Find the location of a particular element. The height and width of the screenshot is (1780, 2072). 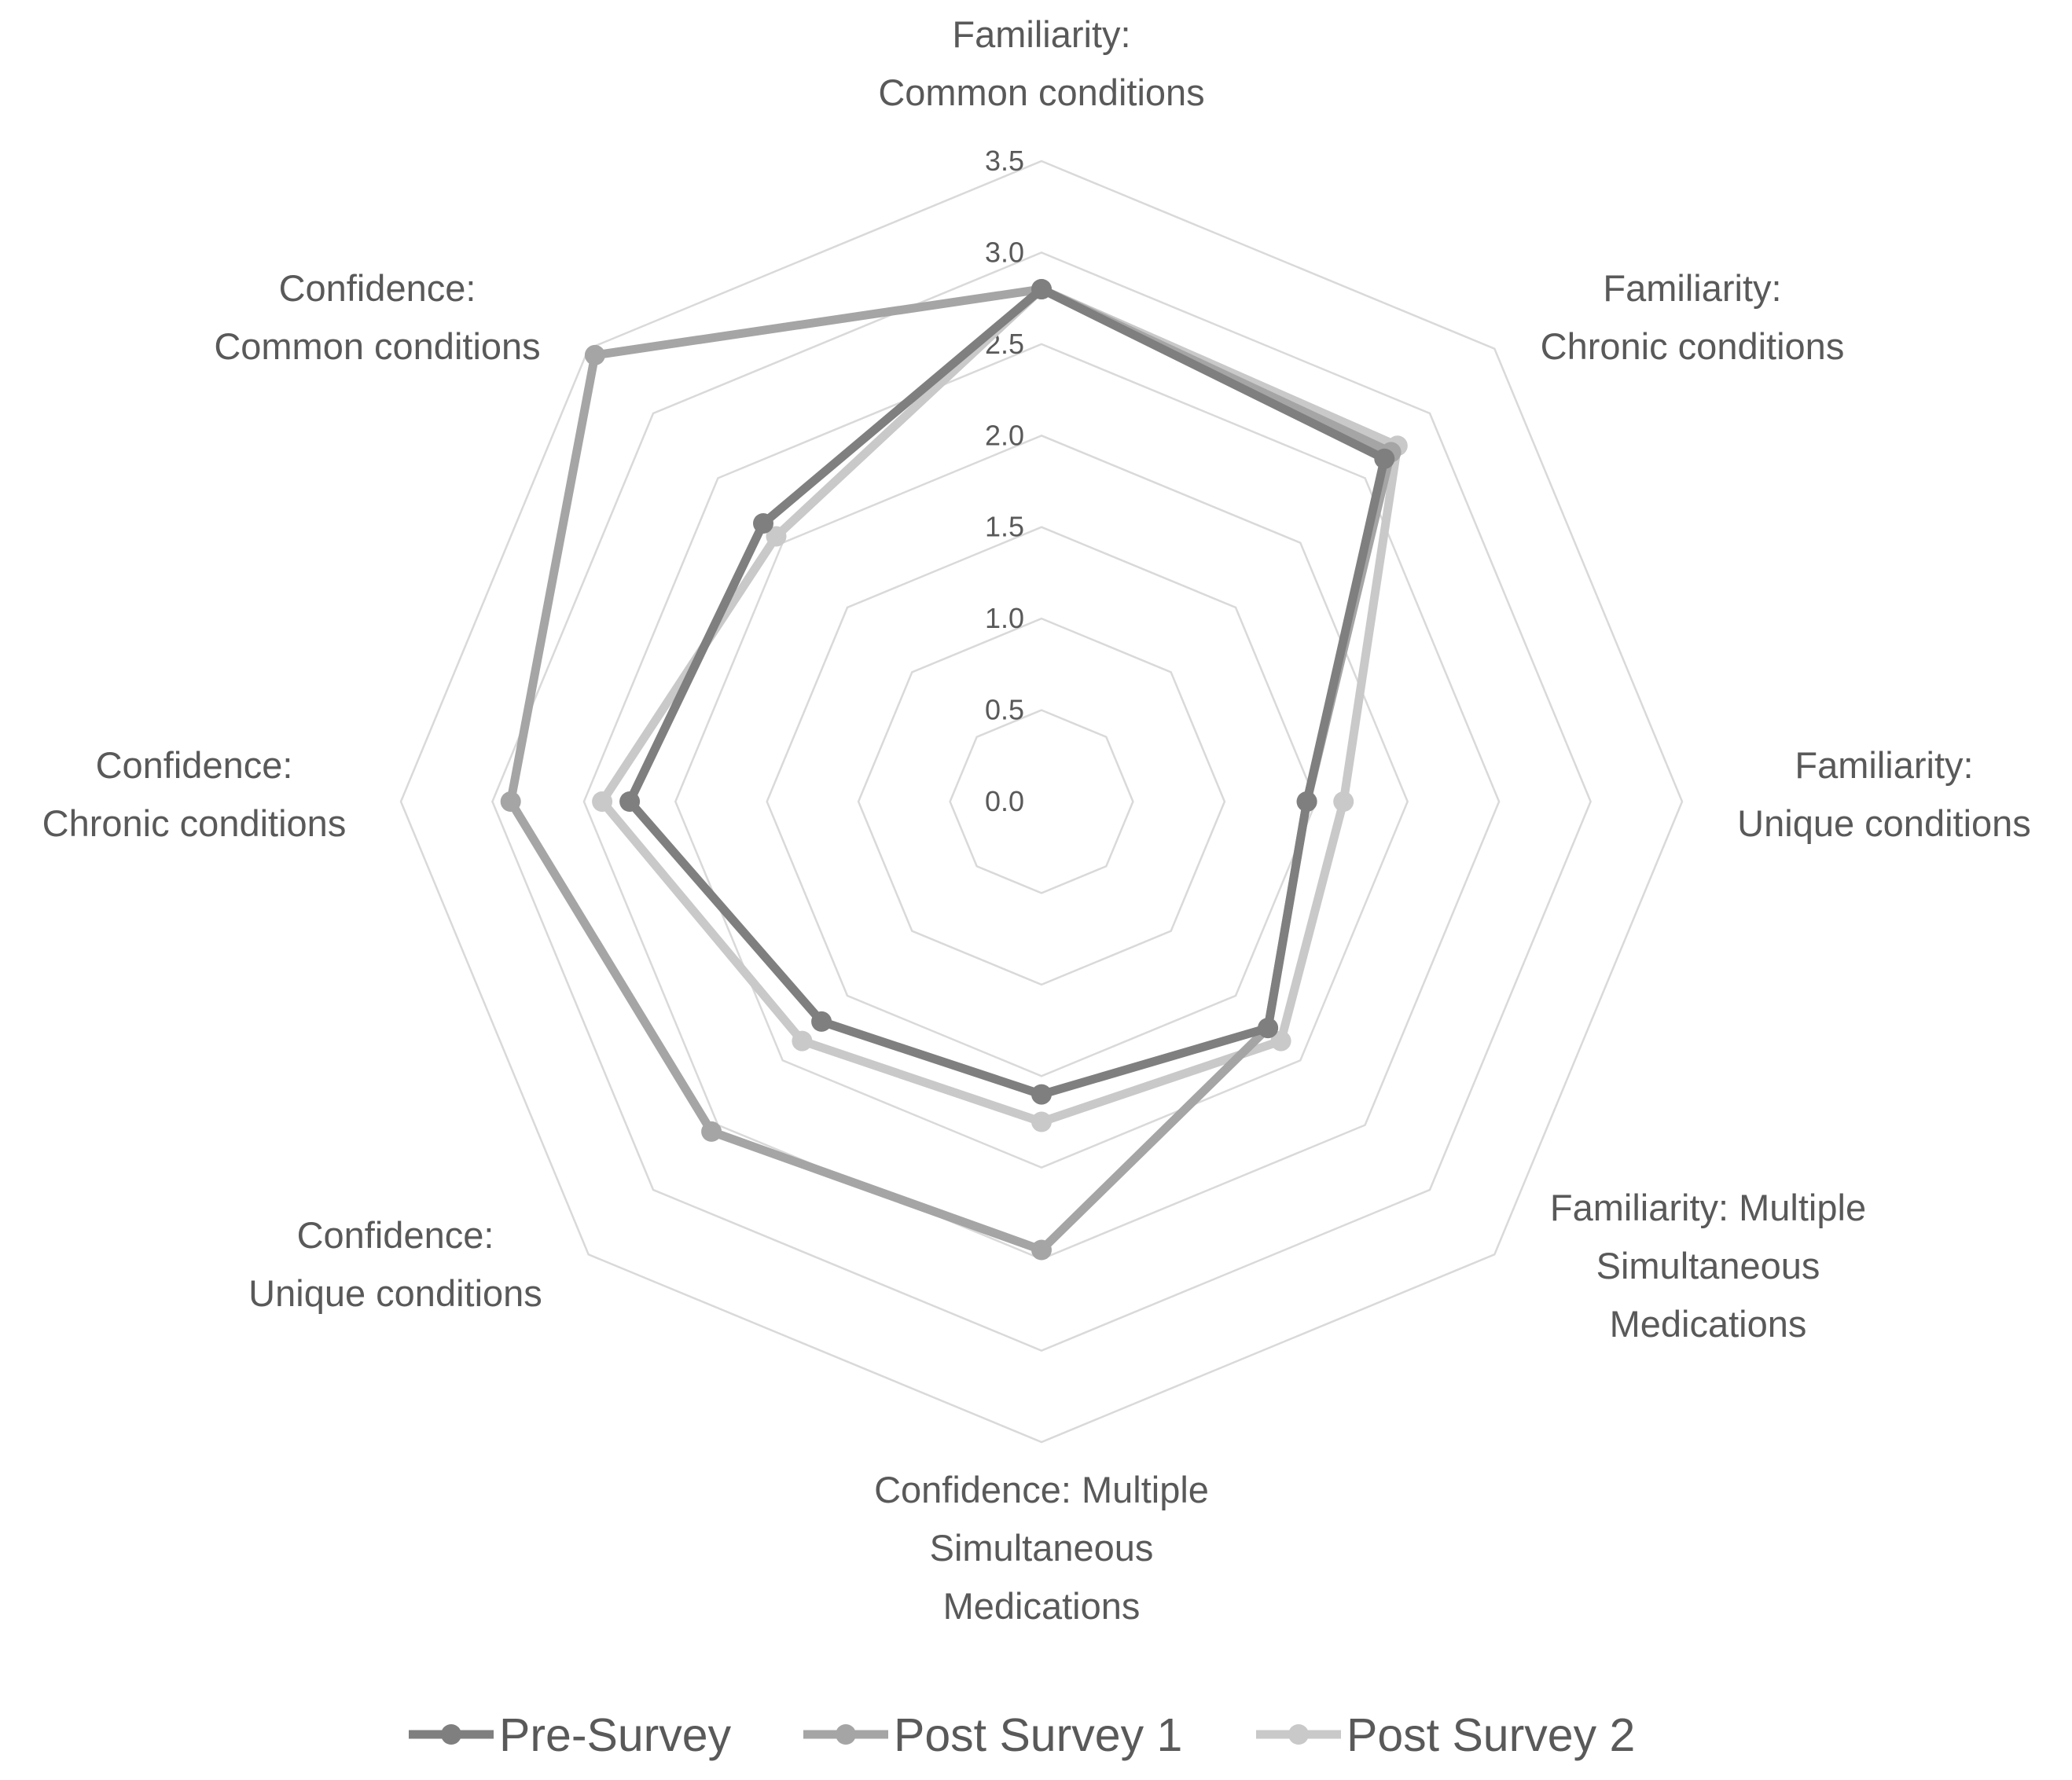

category-label-2: Familiarity: Unique conditions is located at coordinates (1884, 794).